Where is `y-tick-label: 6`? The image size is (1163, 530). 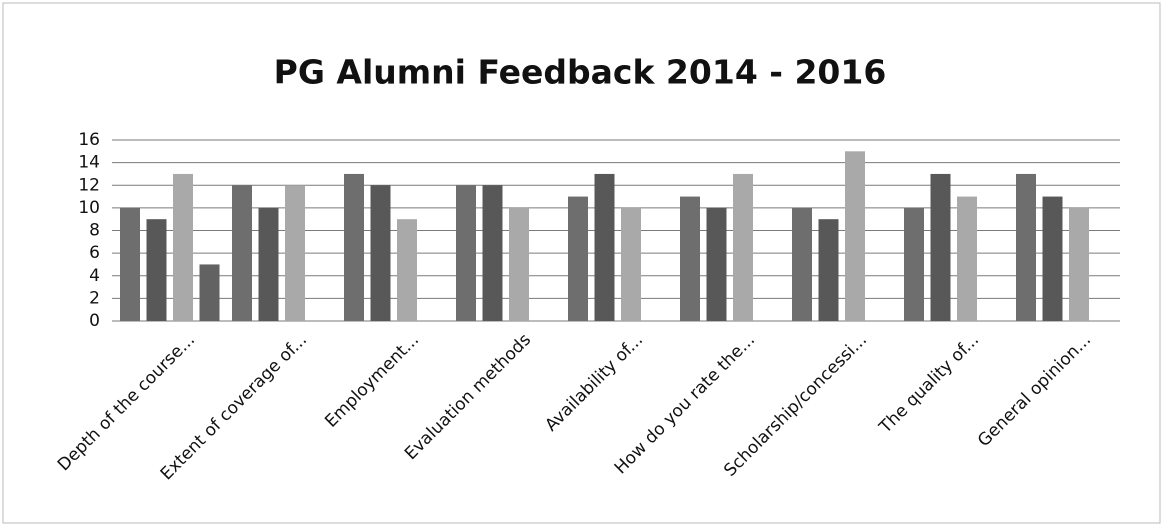
y-tick-label: 6 is located at coordinates (94, 253).